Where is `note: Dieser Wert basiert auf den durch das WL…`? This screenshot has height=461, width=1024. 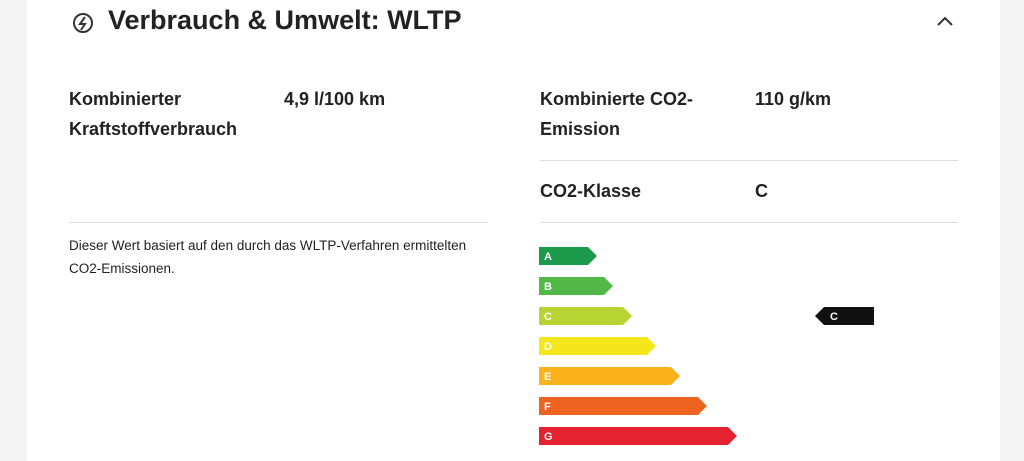
note: Dieser Wert basiert auf den durch das WL… is located at coordinates (268, 257).